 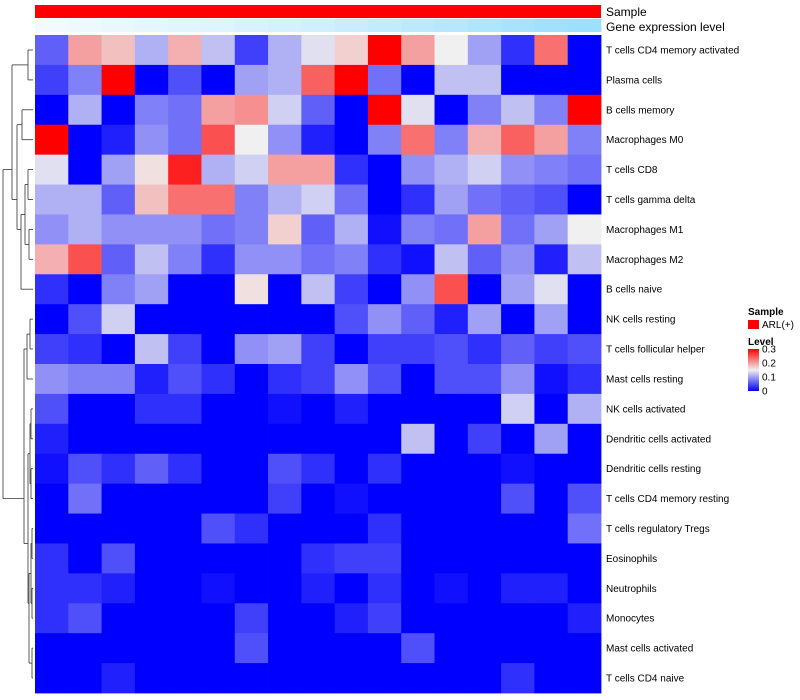 I want to click on row-label: T cells CD4 memory activated, so click(x=672, y=51).